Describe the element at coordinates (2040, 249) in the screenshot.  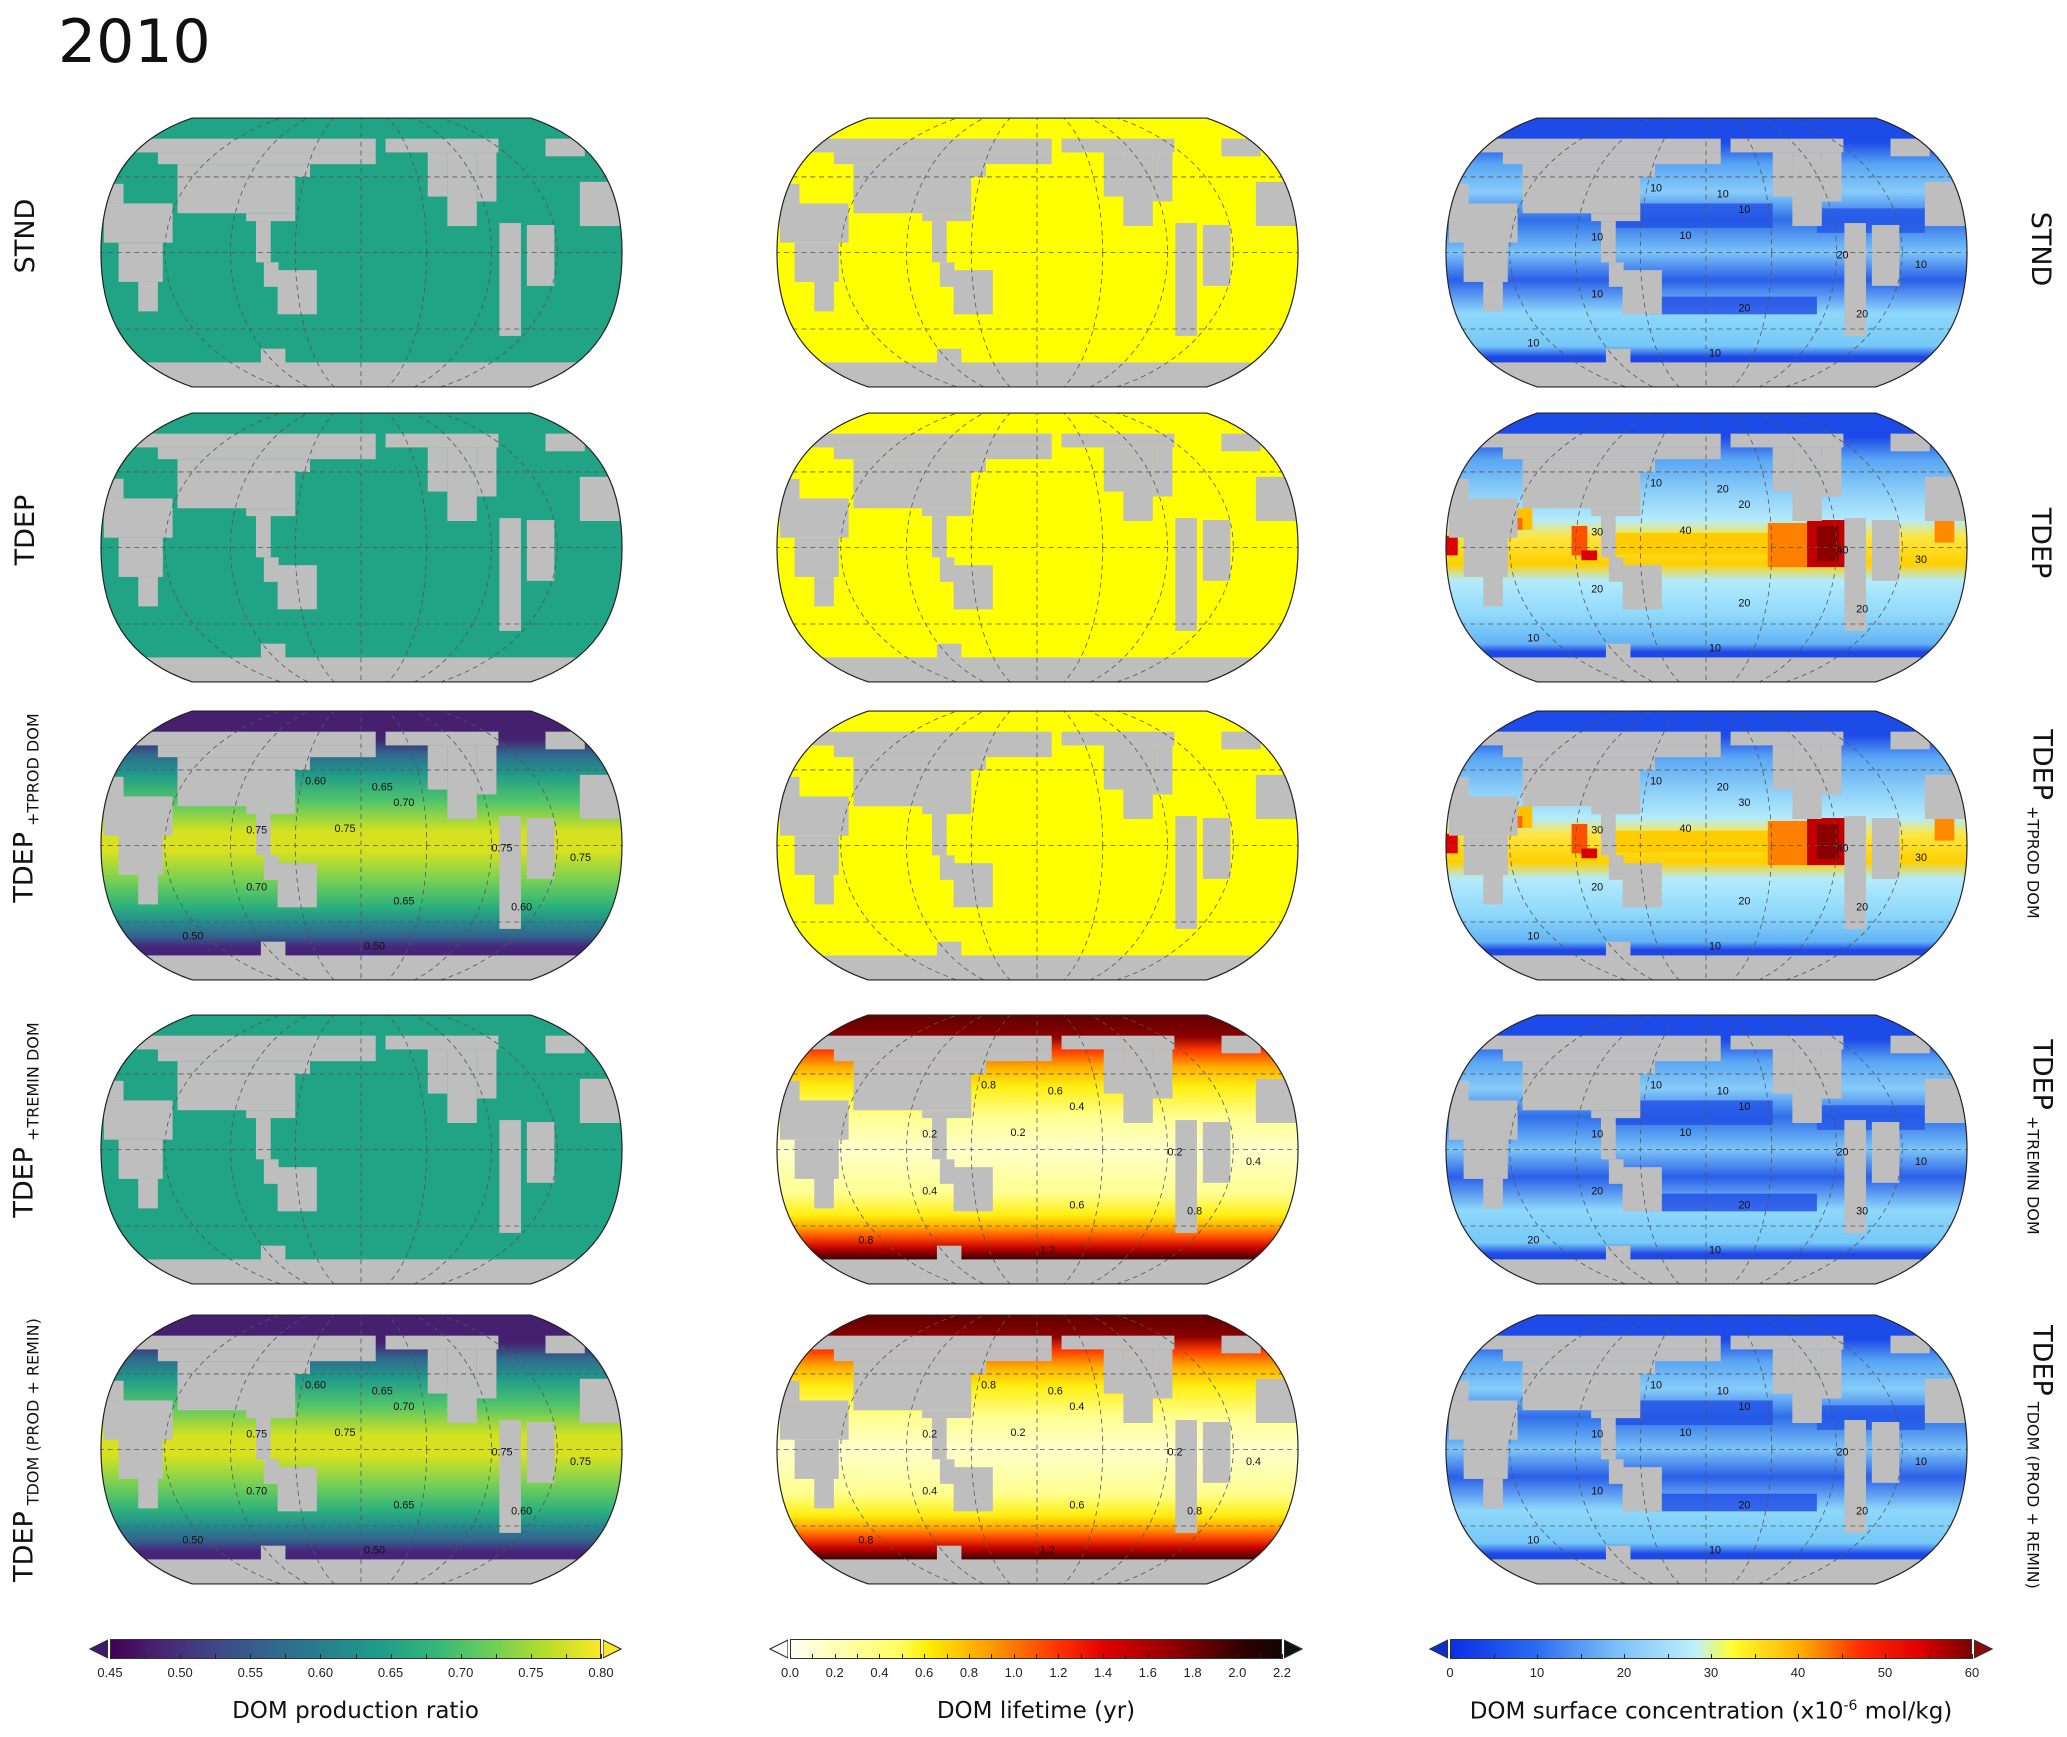
I see `row-label-right: STND` at that location.